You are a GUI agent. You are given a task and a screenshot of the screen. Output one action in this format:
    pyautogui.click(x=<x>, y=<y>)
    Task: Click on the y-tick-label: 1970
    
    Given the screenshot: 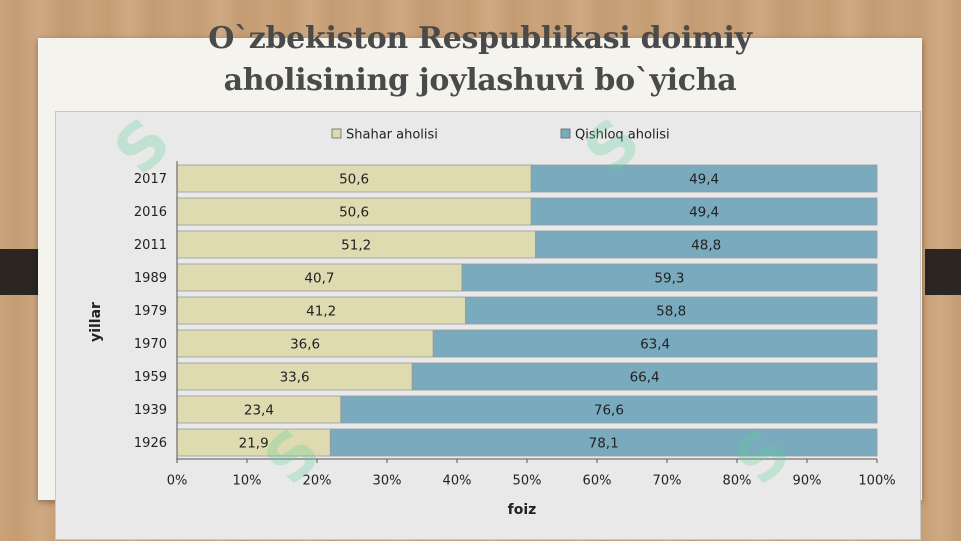 What is the action you would take?
    pyautogui.click(x=150, y=344)
    